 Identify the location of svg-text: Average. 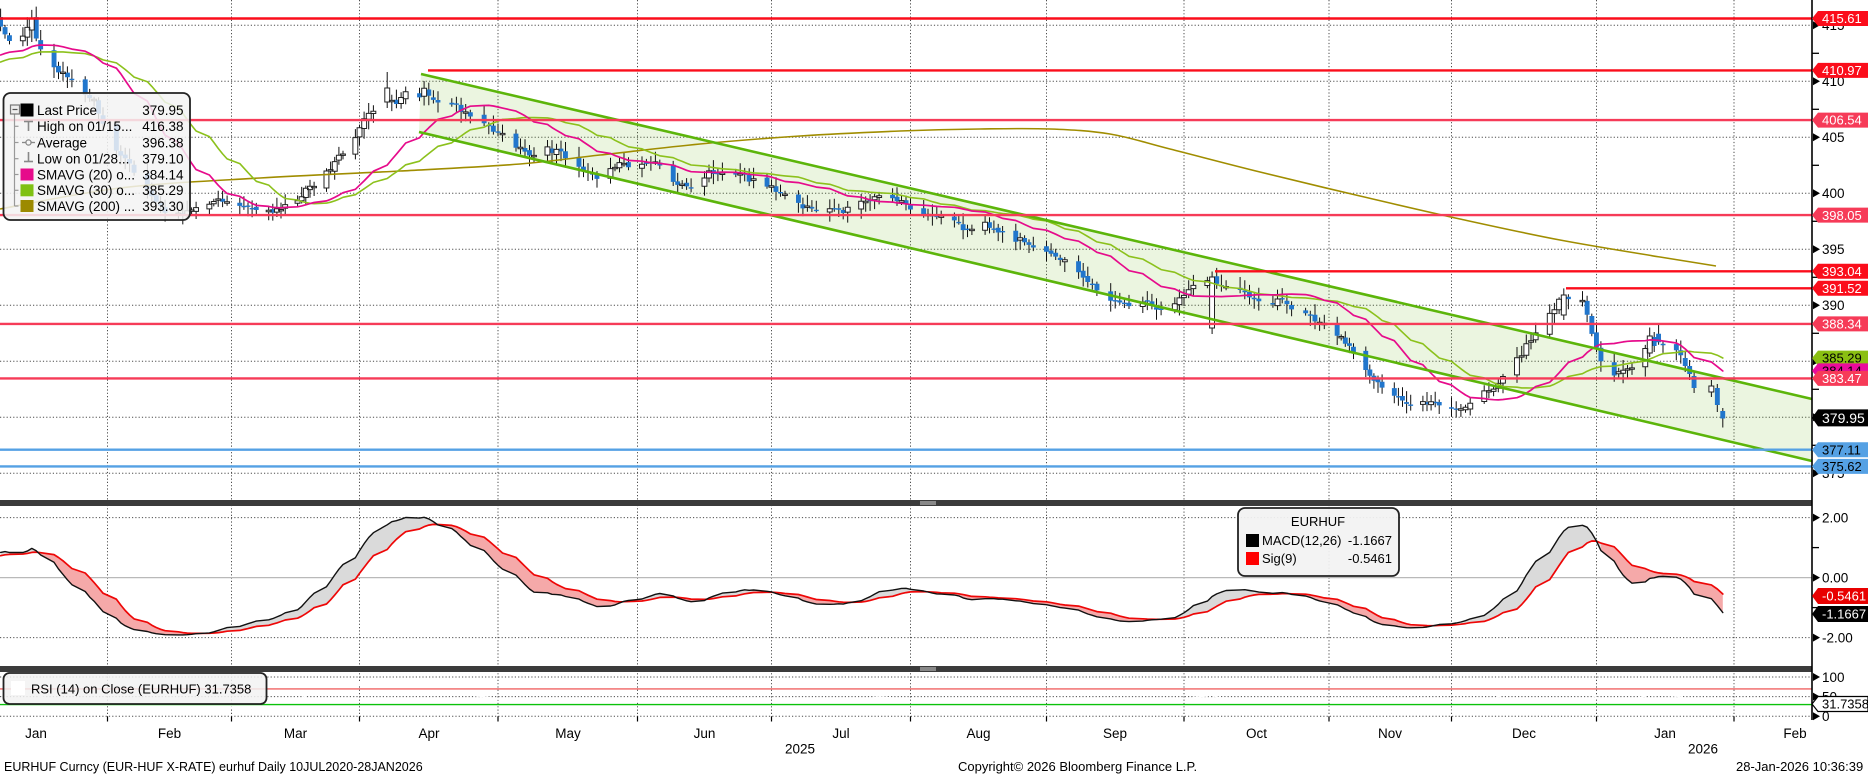
(62, 142).